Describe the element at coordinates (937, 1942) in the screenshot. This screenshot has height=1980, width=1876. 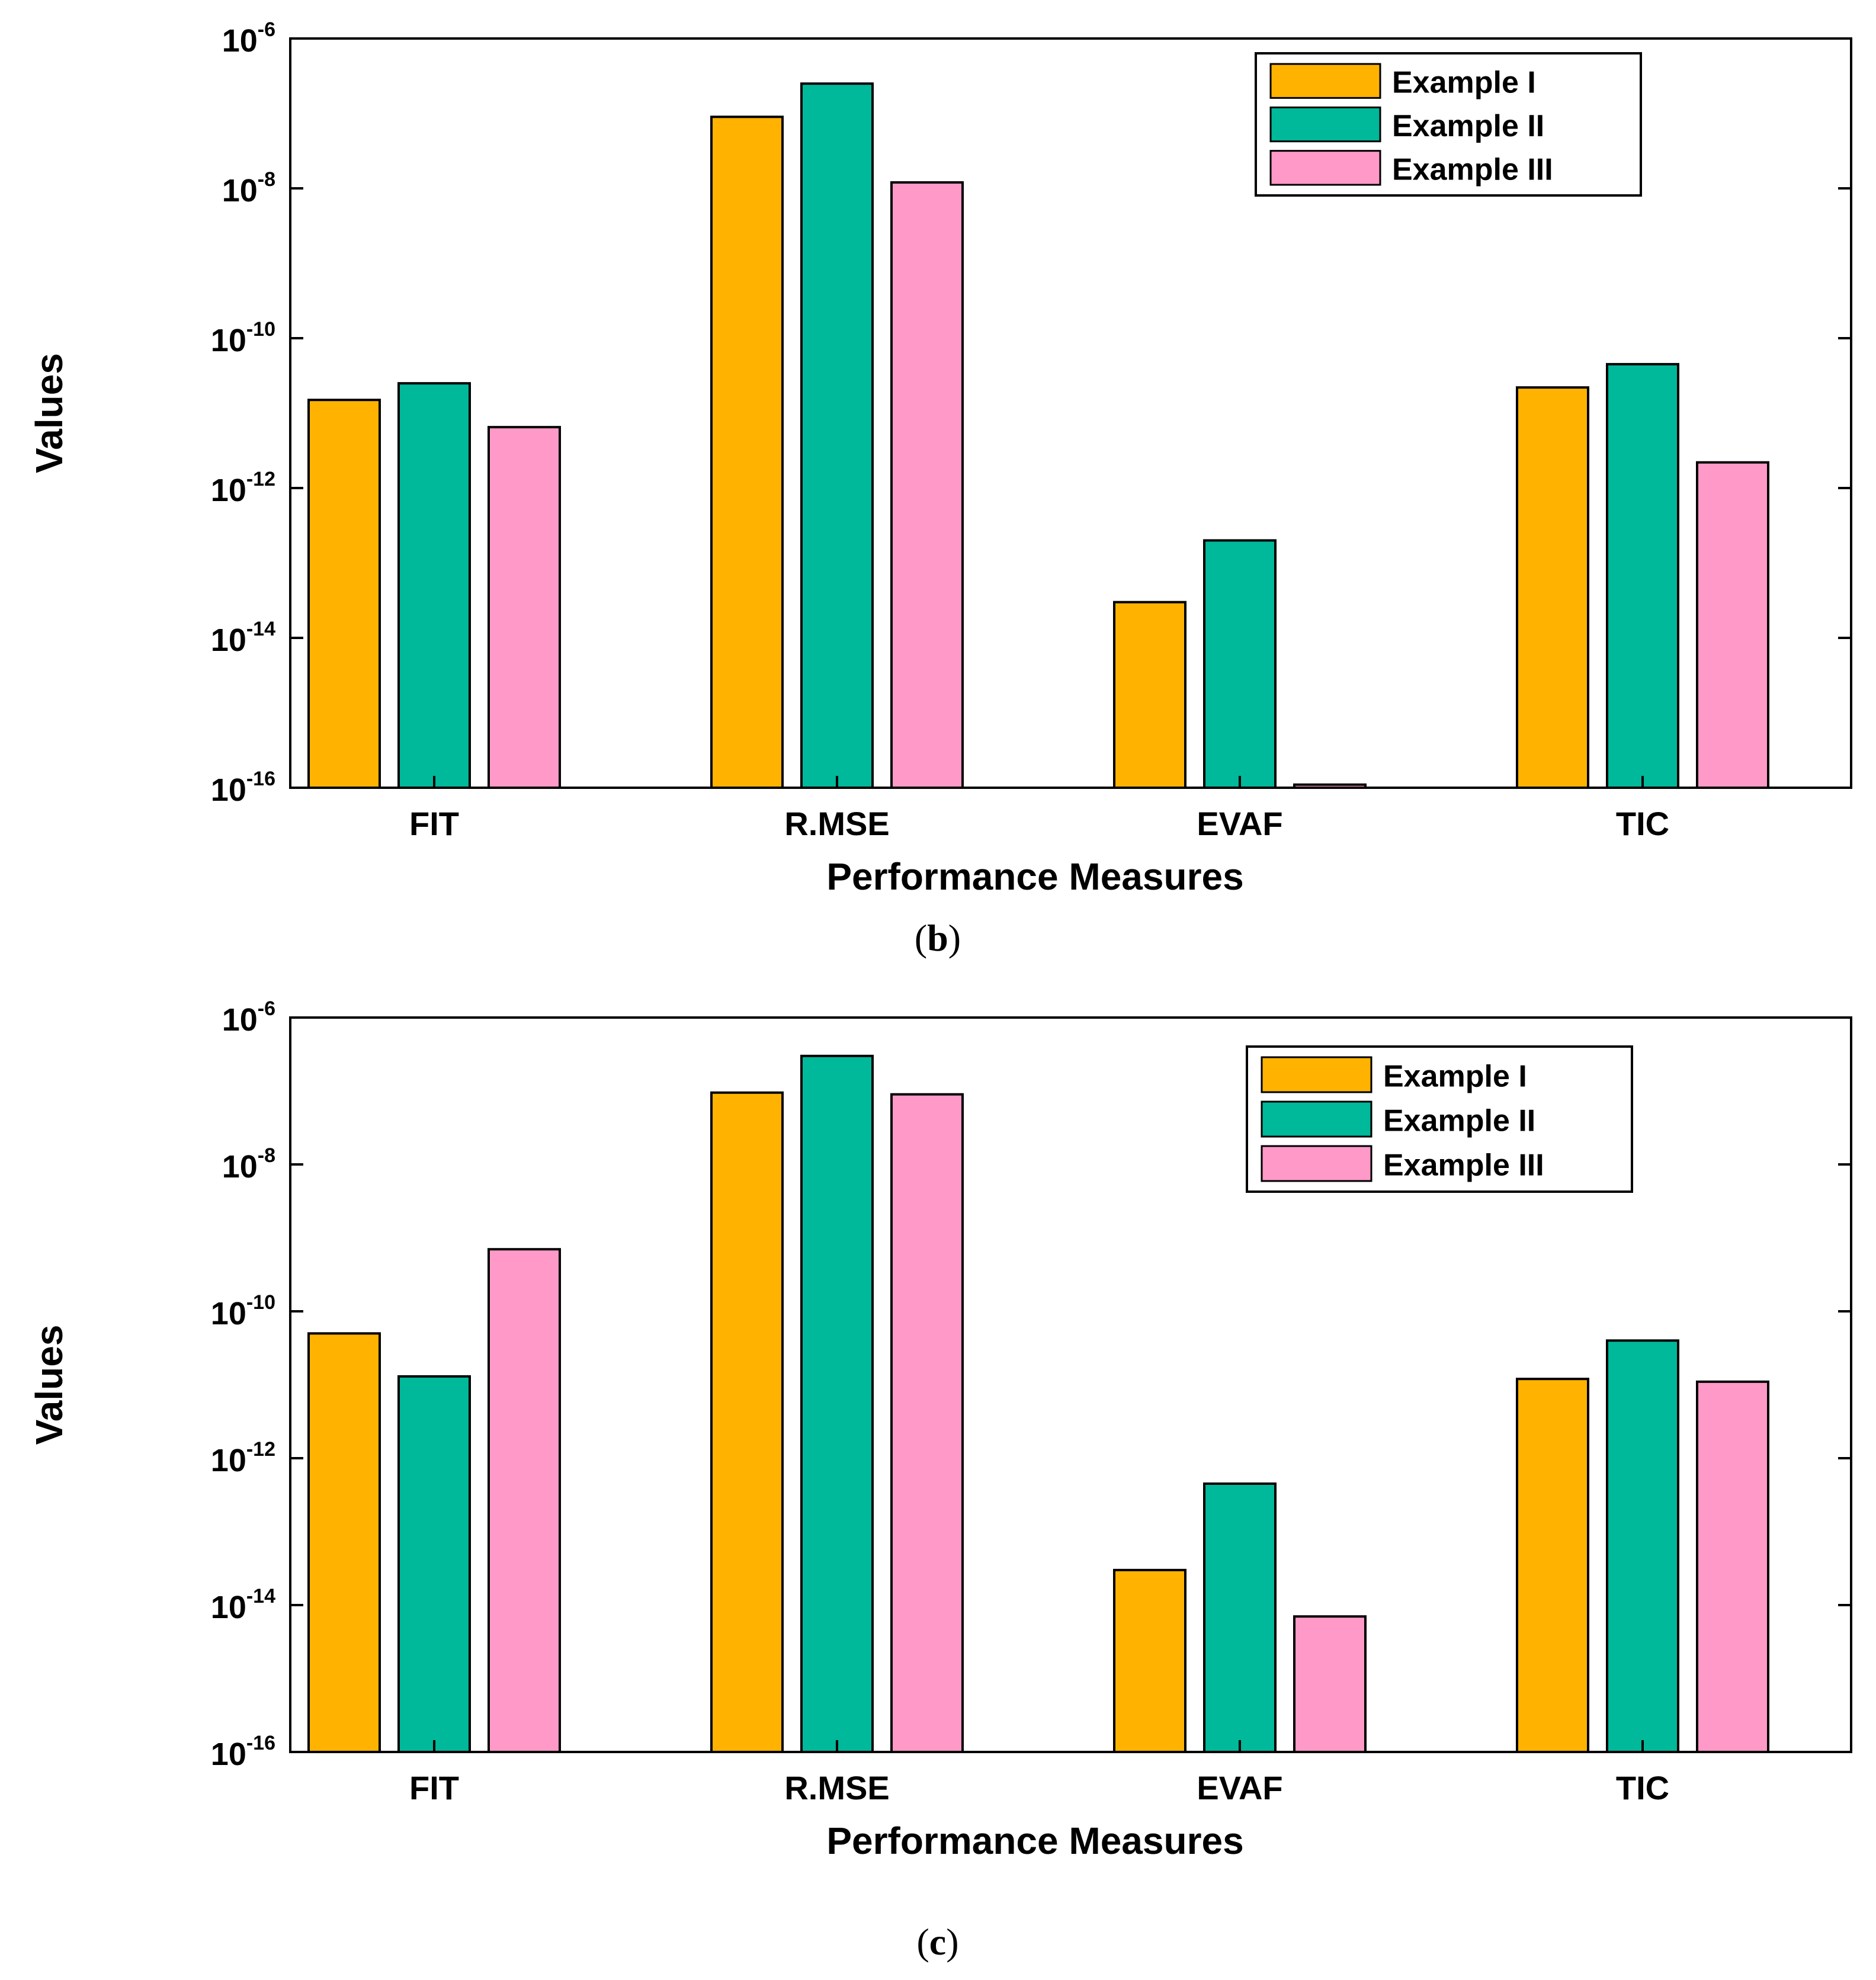
I see `panel-caption: (c)` at that location.